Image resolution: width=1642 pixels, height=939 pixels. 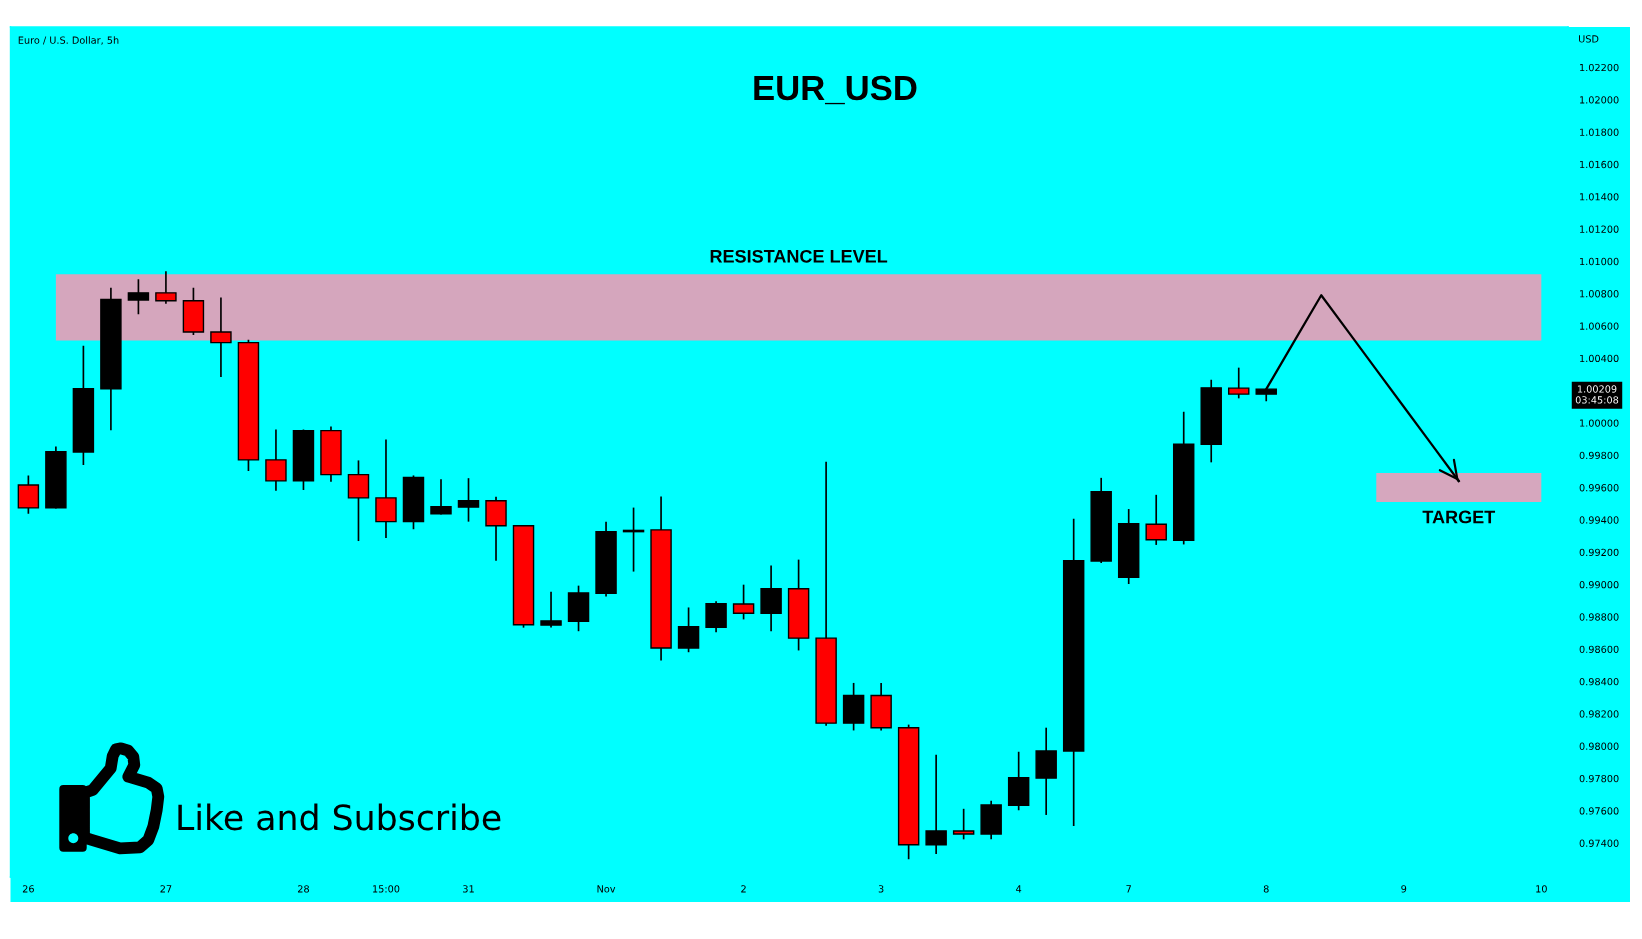 I want to click on x-tick-label: 26, so click(x=28, y=889).